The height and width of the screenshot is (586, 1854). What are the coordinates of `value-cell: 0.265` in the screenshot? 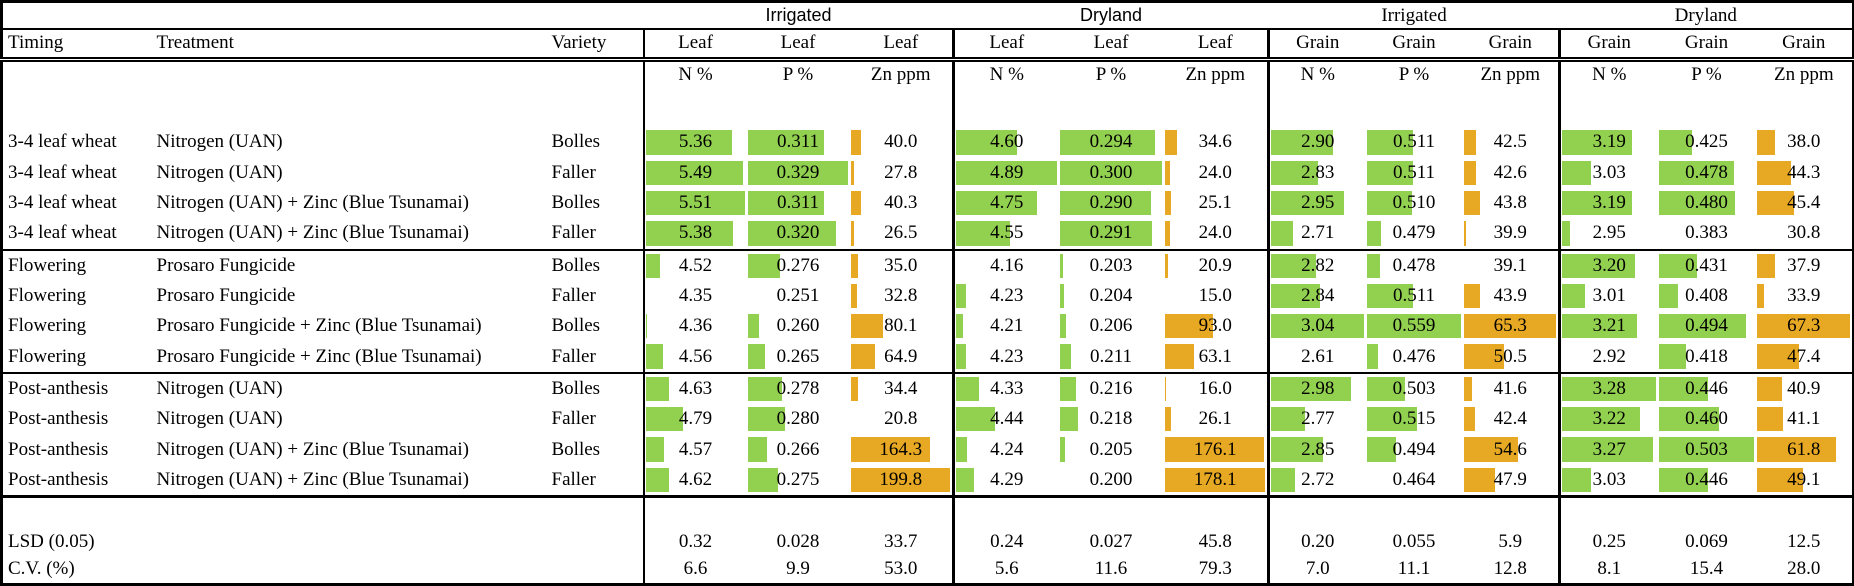 It's located at (798, 357).